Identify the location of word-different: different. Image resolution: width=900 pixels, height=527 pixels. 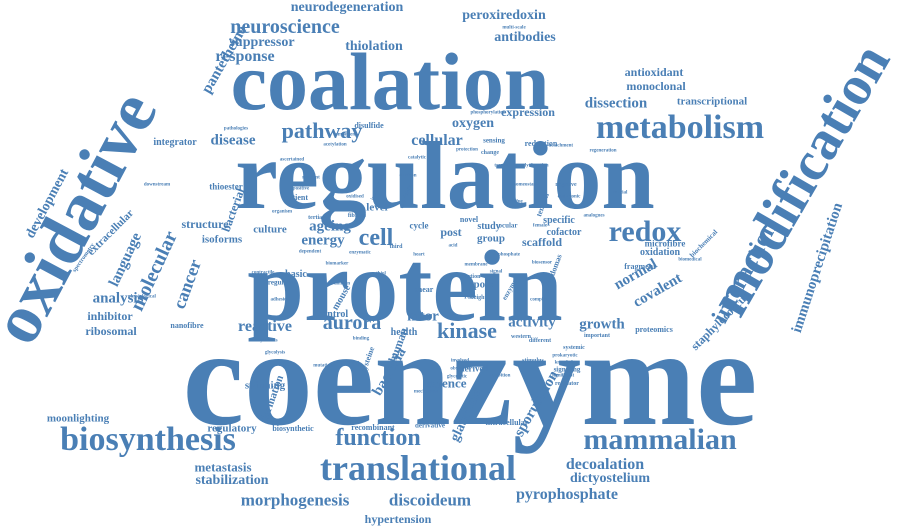
(540, 341).